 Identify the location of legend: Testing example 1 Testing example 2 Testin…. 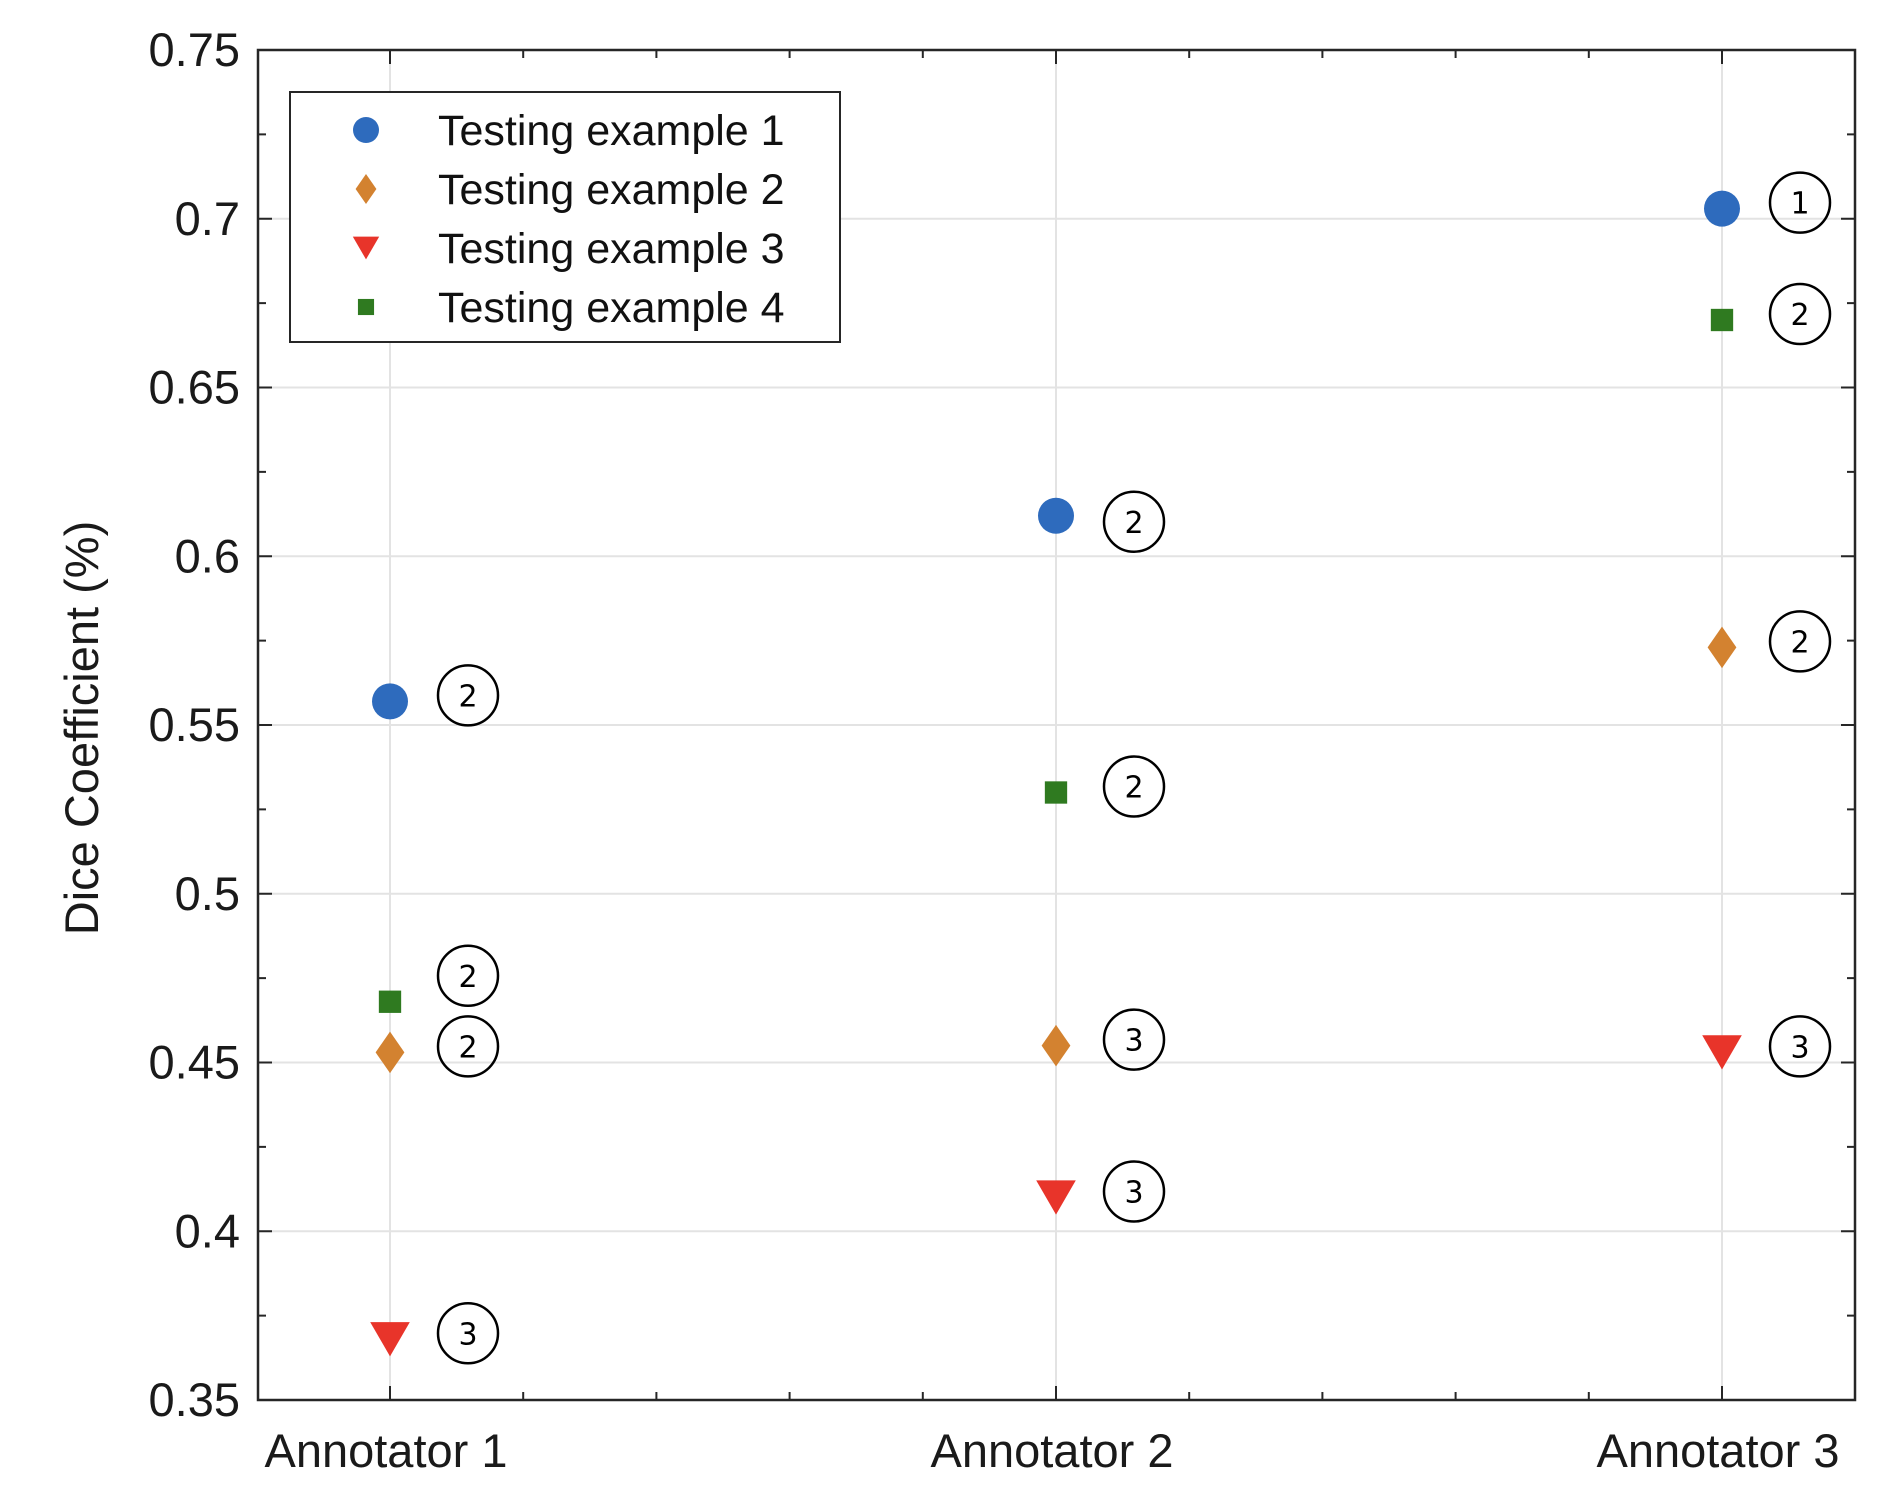
(565, 217).